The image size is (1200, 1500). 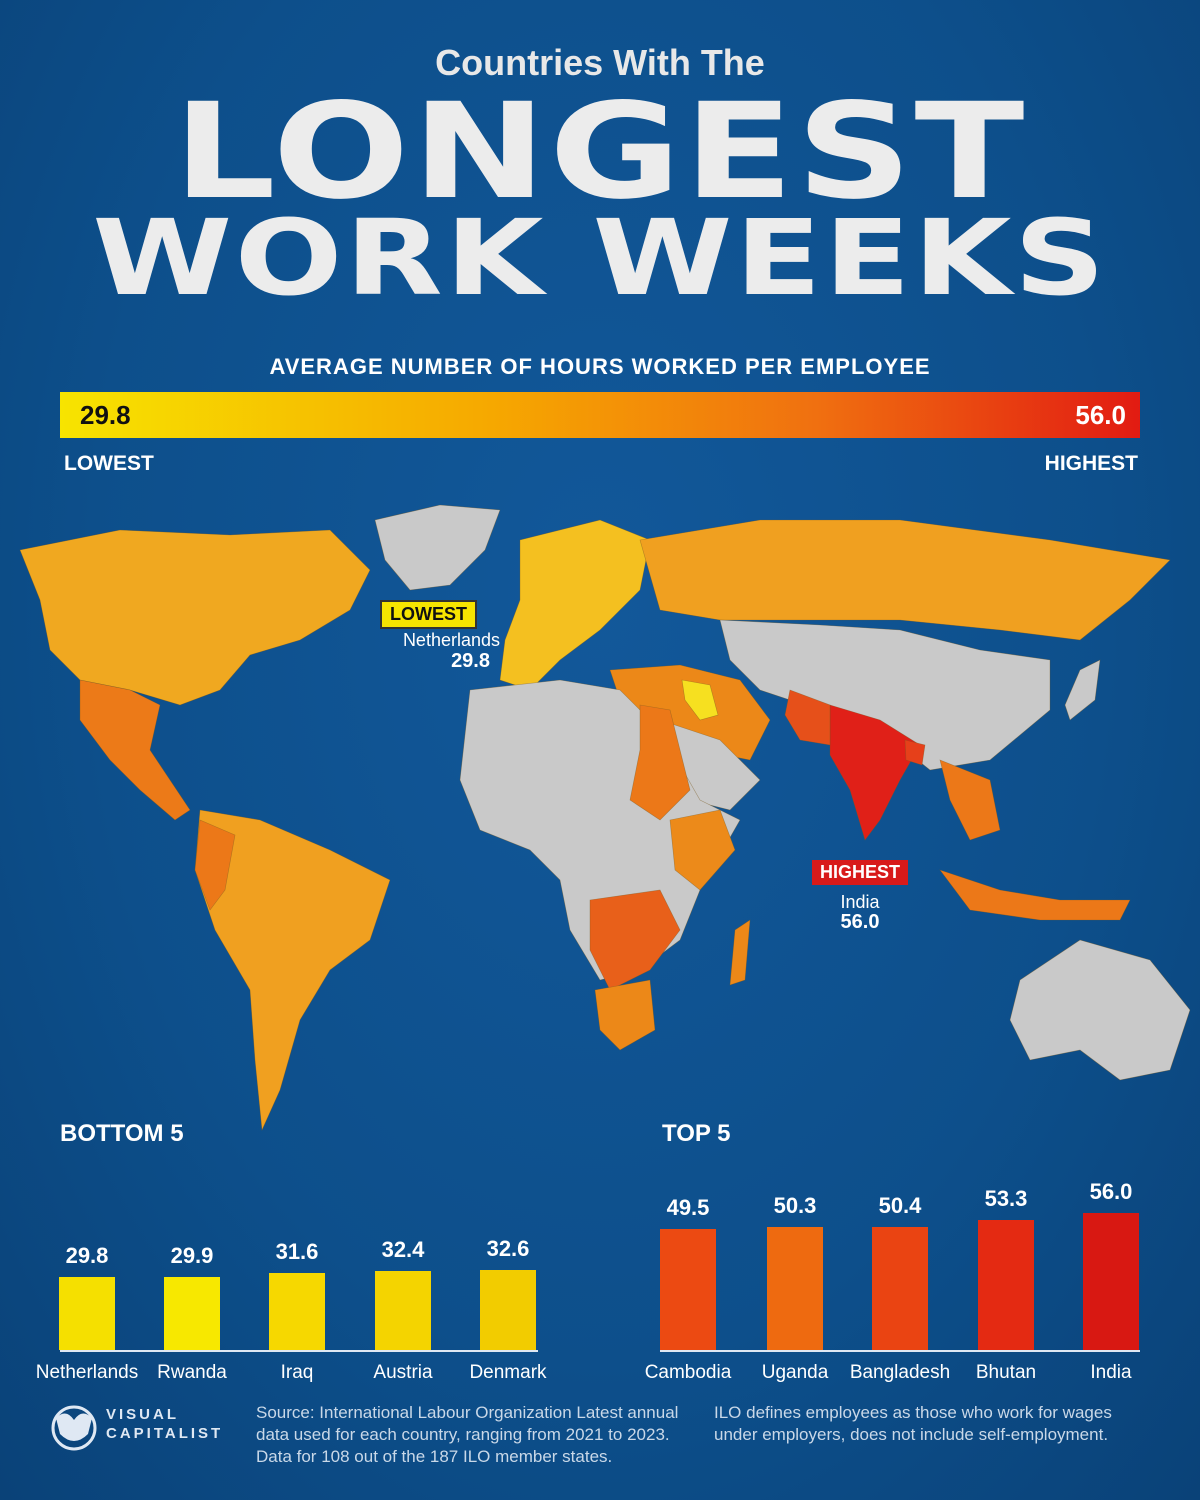 I want to click on bar-value-label: 56.0, so click(x=1111, y=1192).